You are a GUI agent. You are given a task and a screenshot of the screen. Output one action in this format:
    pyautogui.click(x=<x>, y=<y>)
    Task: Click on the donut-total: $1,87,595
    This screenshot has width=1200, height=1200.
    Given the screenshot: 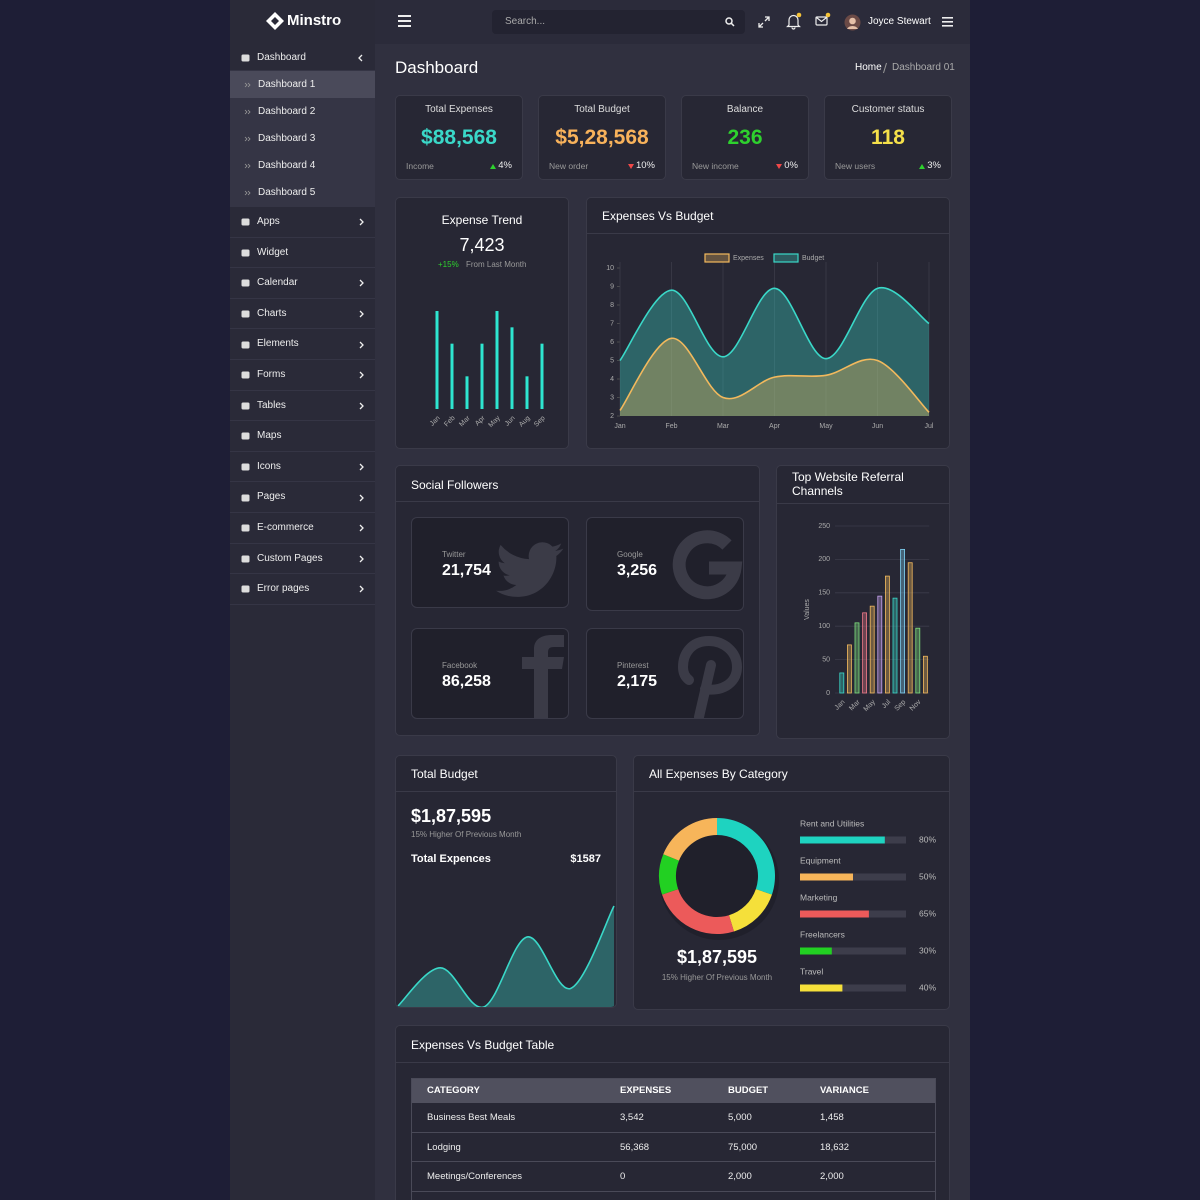 What is the action you would take?
    pyautogui.click(x=717, y=957)
    